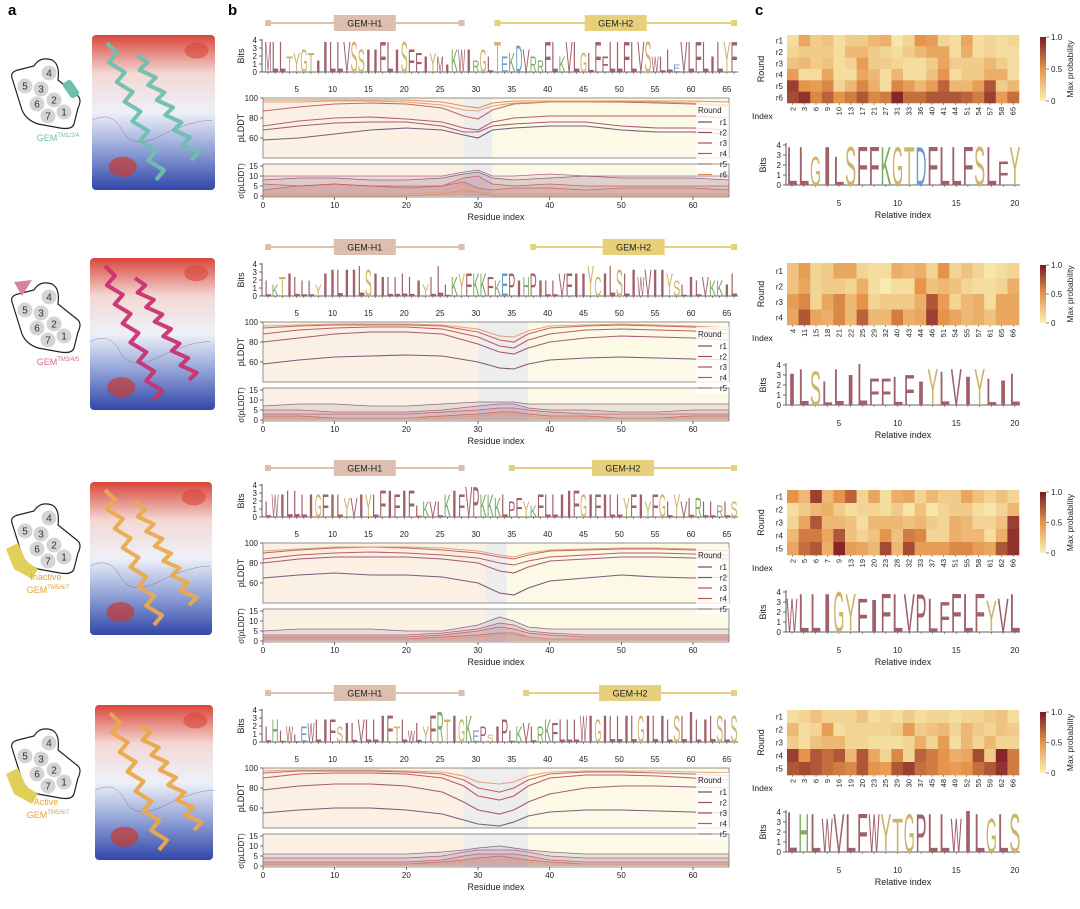 The height and width of the screenshot is (909, 1080). I want to click on colorbar, so click(1043, 522).